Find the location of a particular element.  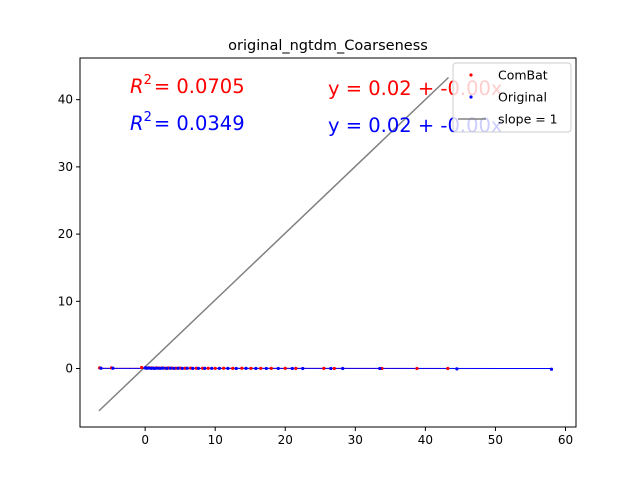

svg-text:R2= 0.0705: R2 = 0.0705 is located at coordinates (187, 85).